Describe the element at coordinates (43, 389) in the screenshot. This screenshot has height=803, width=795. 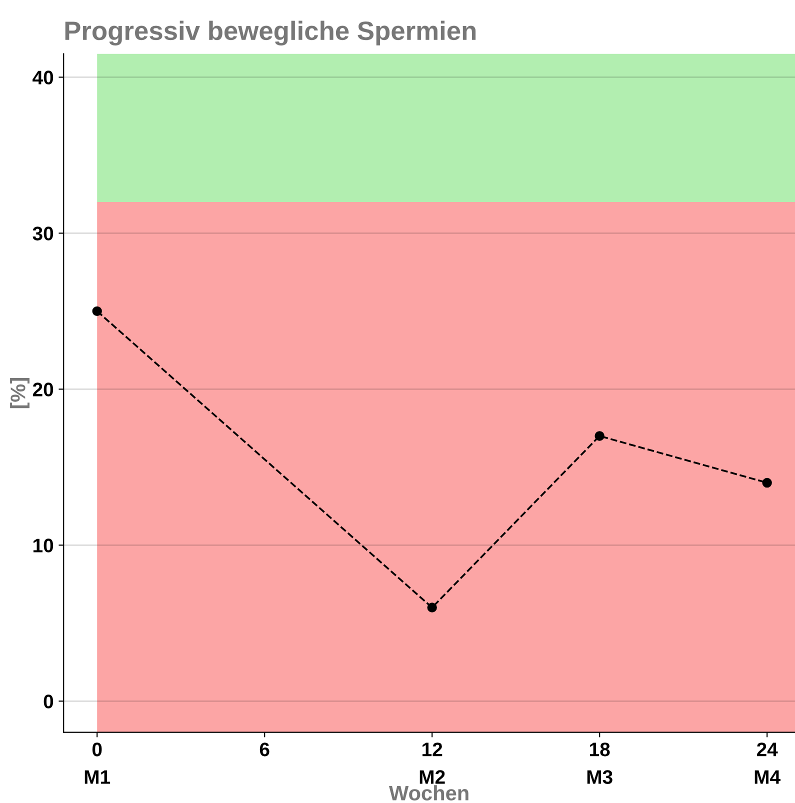
I see `y-tick-label: 20` at that location.